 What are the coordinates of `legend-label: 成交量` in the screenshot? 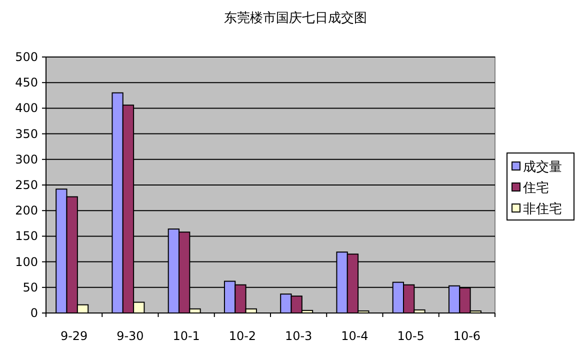 It's located at (542, 167).